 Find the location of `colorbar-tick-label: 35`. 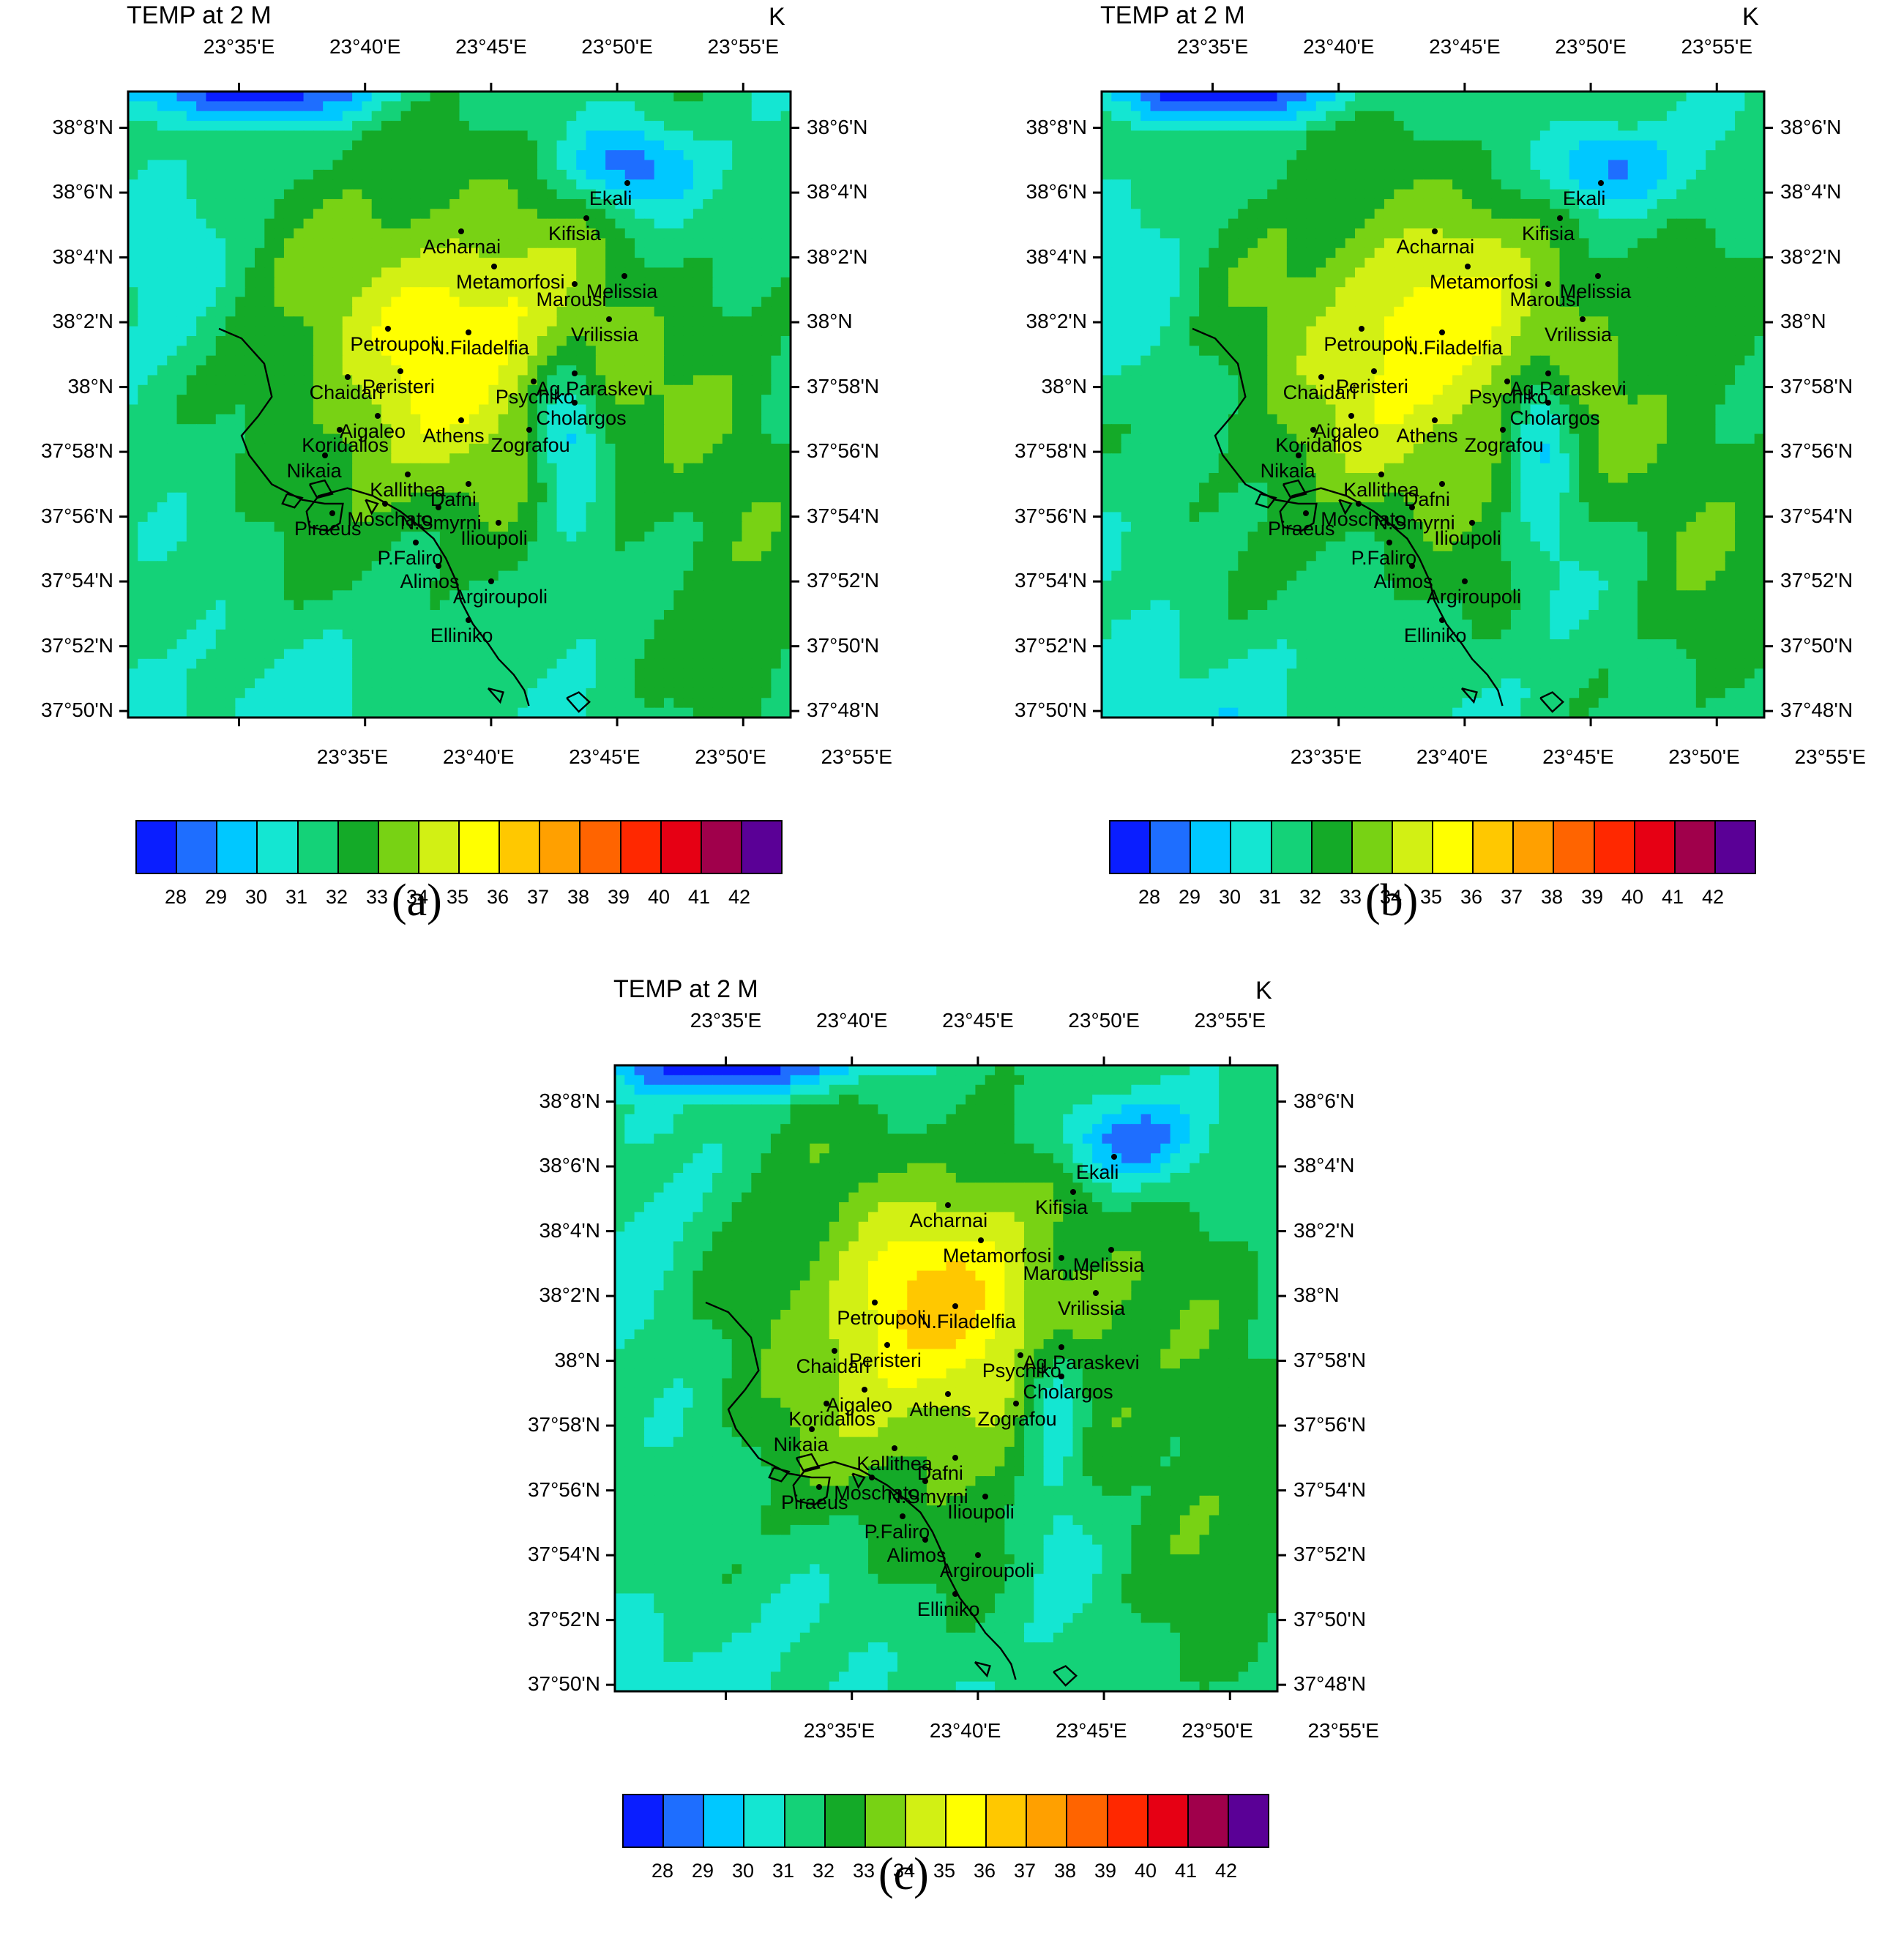

colorbar-tick-label: 35 is located at coordinates (1431, 897).